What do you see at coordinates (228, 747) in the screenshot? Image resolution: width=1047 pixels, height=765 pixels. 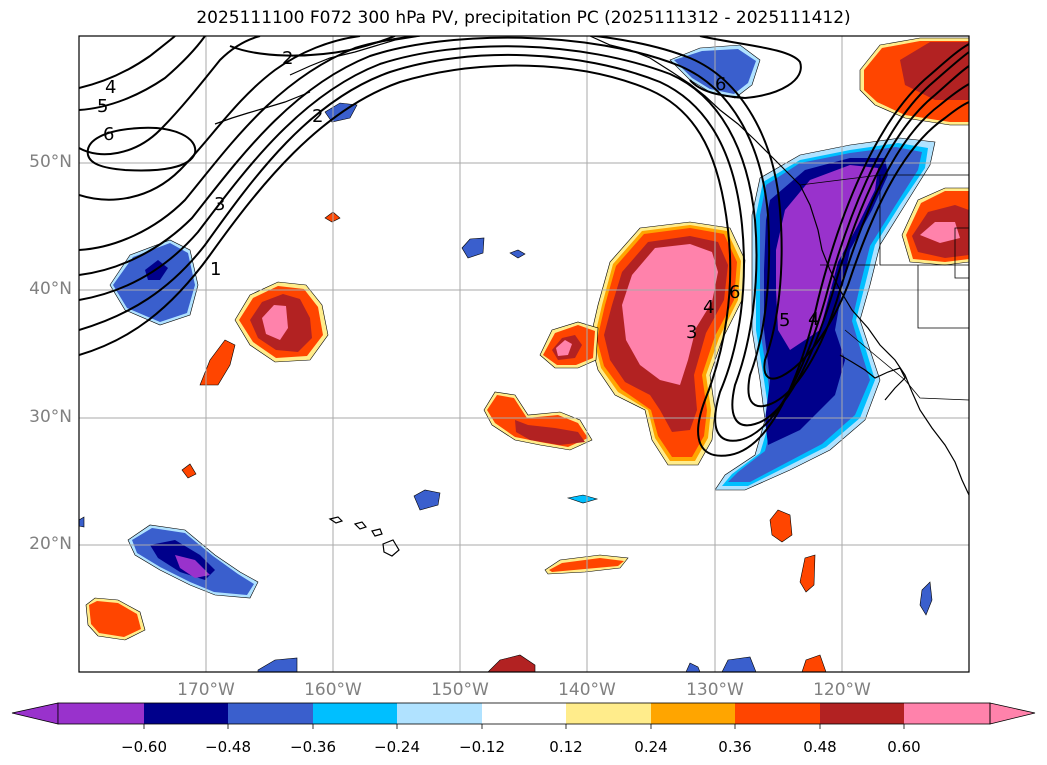 I see `colorbar-tick-label: −0.48` at bounding box center [228, 747].